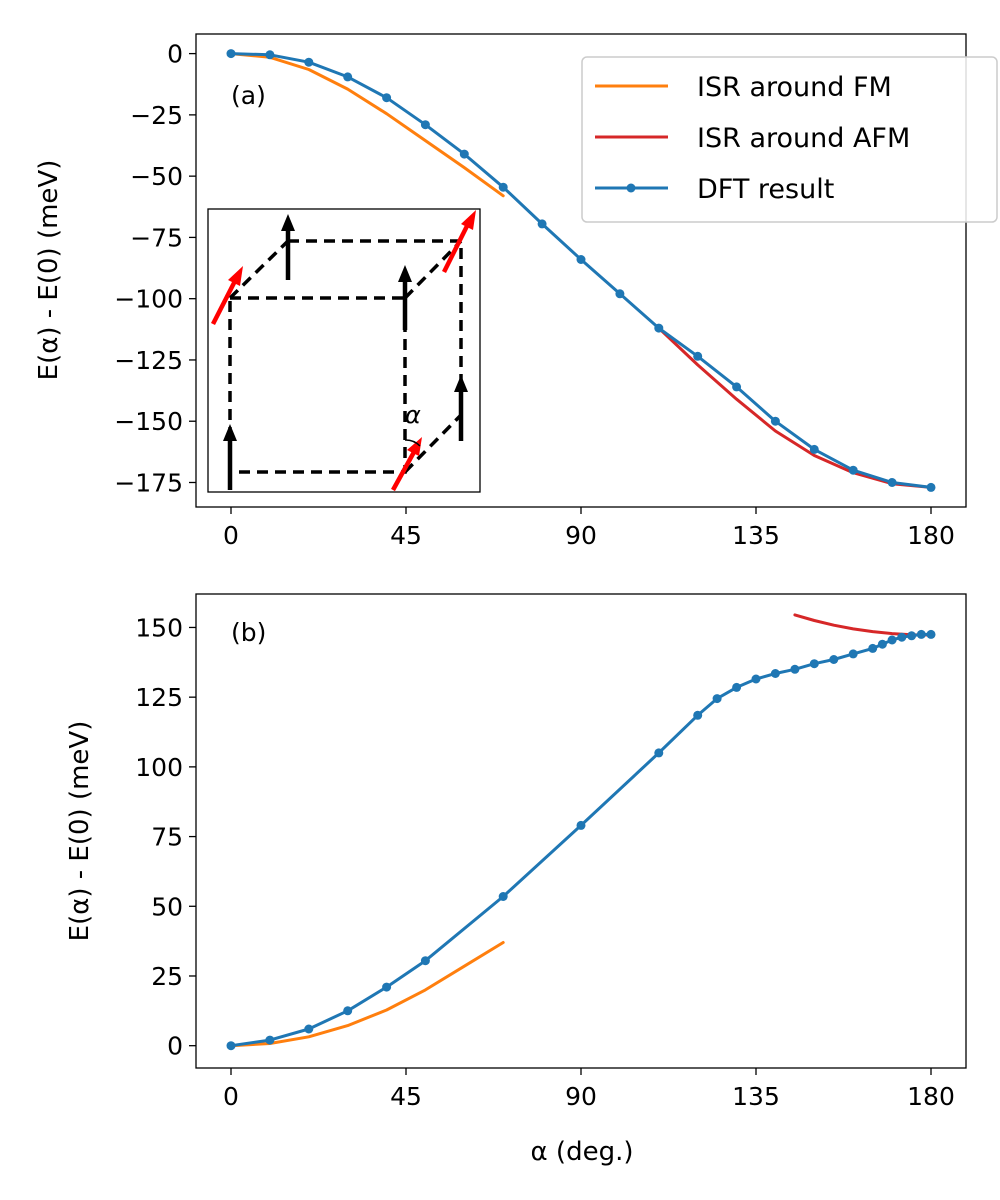 This screenshot has width=1000, height=1200. I want to click on panel-b-y-axis: 0 25 50 75 100 125 150, so click(165, 837).